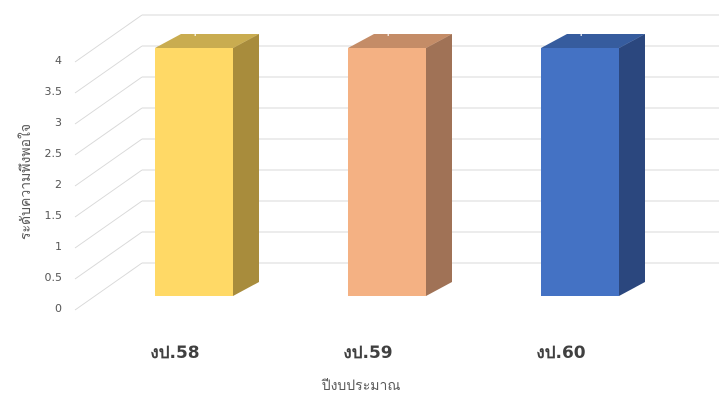  I want to click on x-axis-ticks: งป.58 งป.59 งป.60, so click(367, 353).